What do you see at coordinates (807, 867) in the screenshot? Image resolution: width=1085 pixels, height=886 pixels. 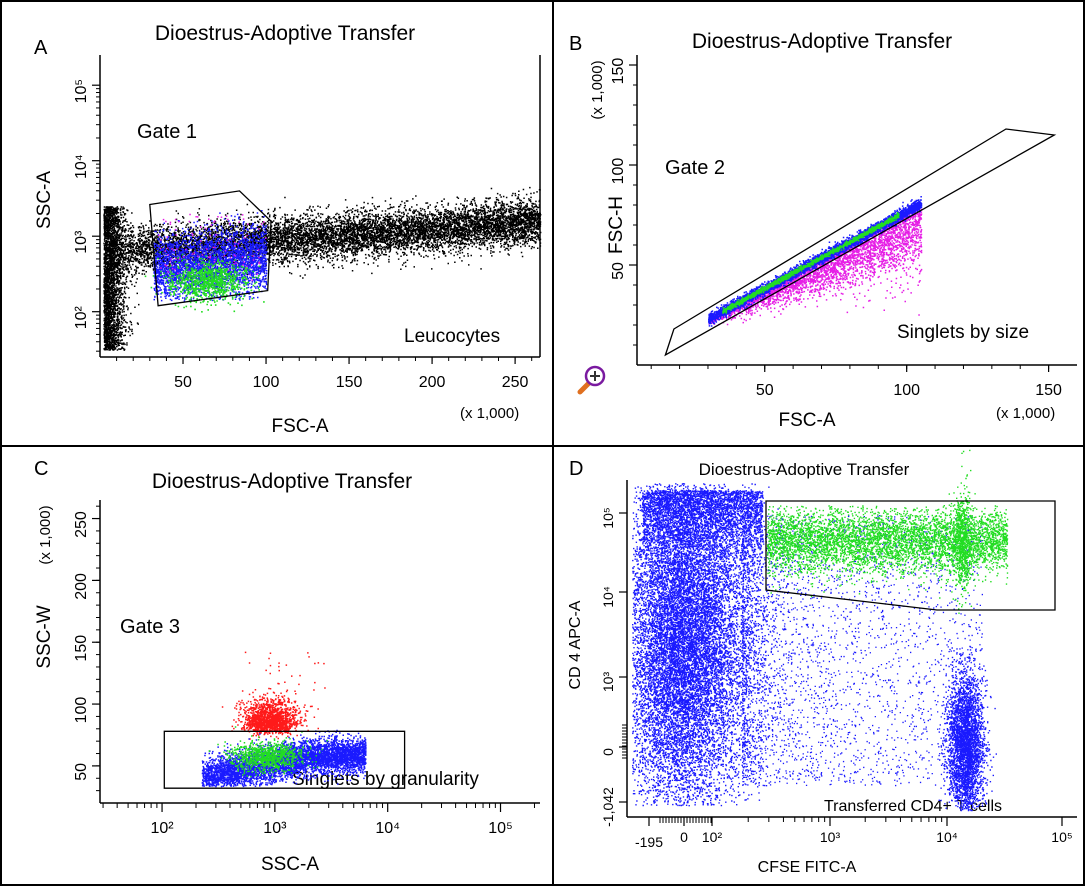 I see `x-axis-label-d: CFSE FITC-A` at bounding box center [807, 867].